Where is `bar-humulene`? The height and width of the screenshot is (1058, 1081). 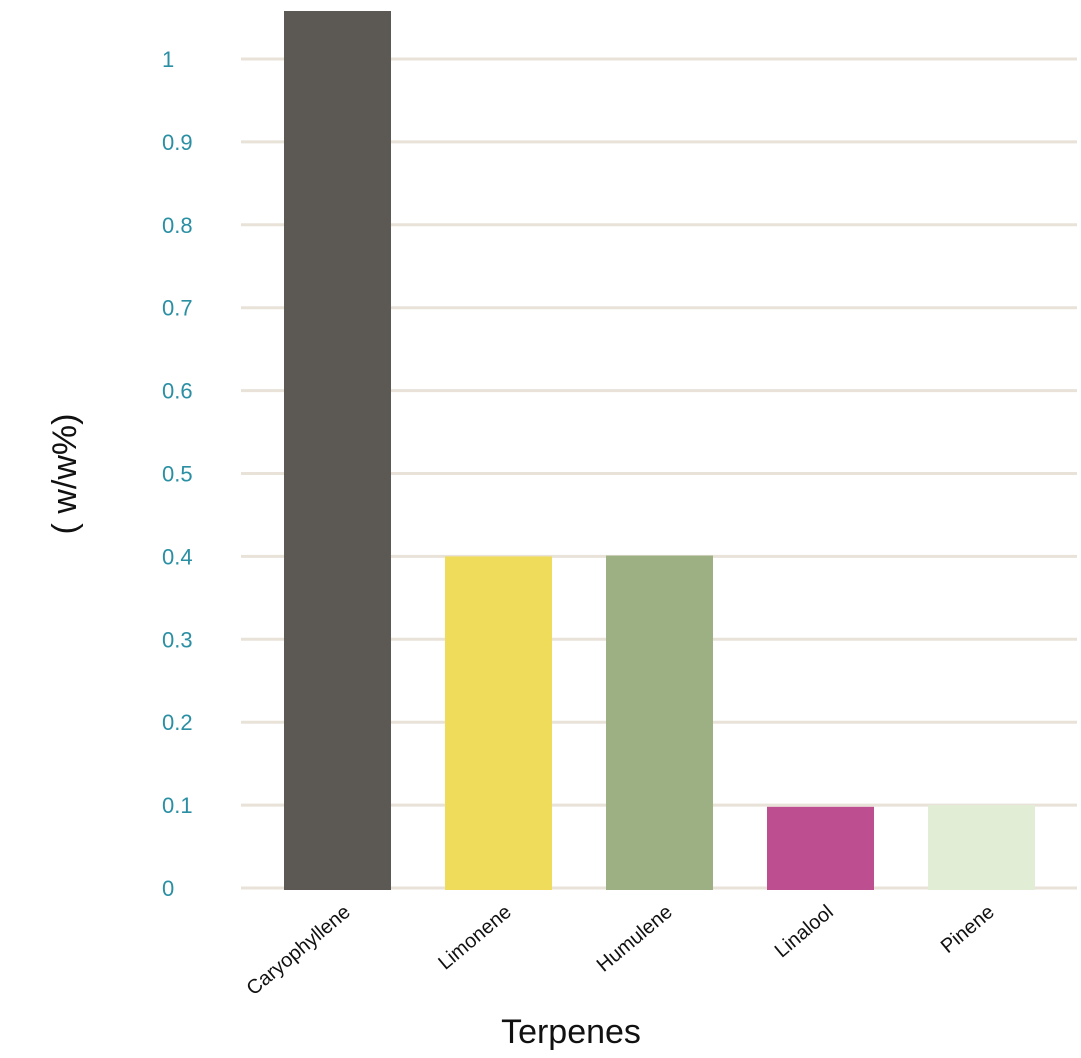
bar-humulene is located at coordinates (659, 722).